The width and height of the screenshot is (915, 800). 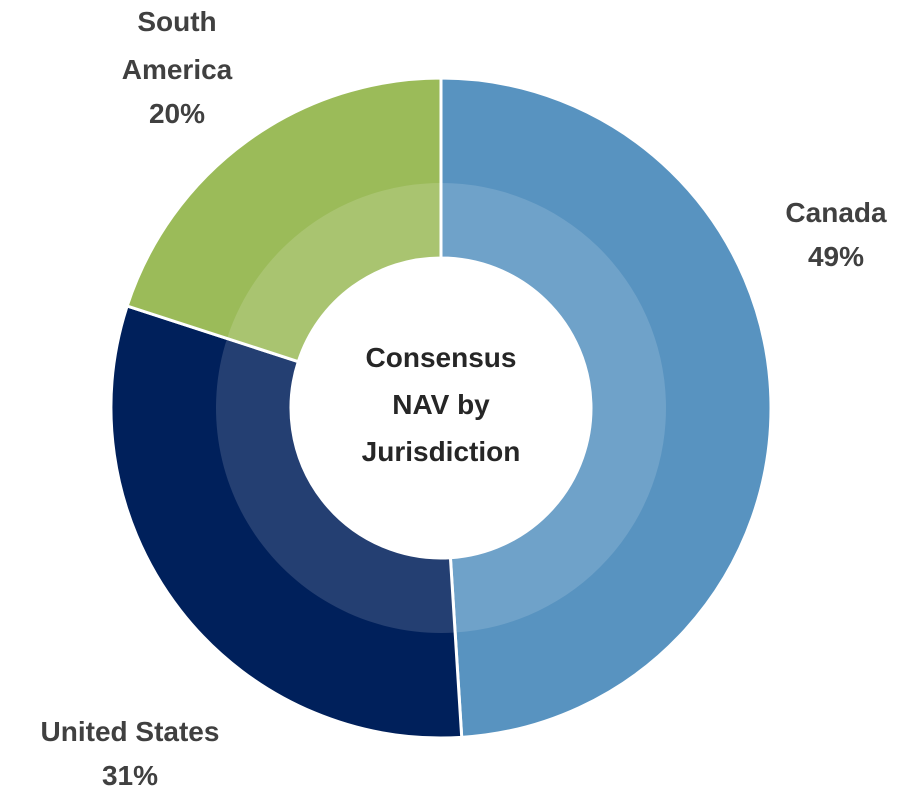 What do you see at coordinates (836, 256) in the screenshot?
I see `slice-value-label: 49%` at bounding box center [836, 256].